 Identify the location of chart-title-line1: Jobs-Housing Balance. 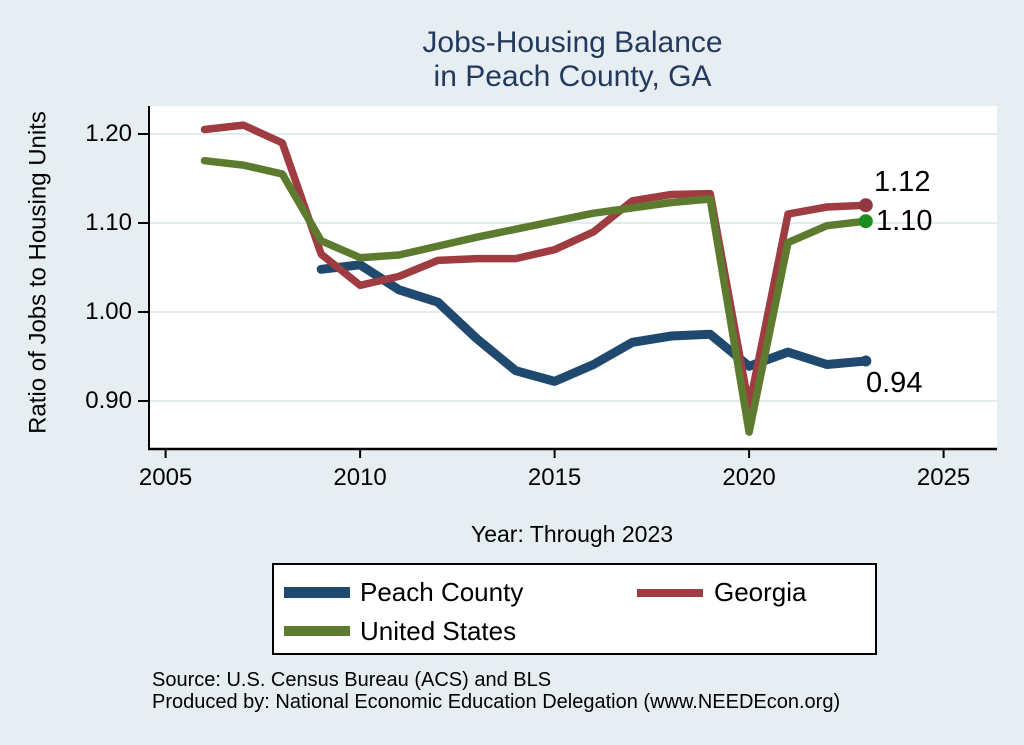
(572, 42).